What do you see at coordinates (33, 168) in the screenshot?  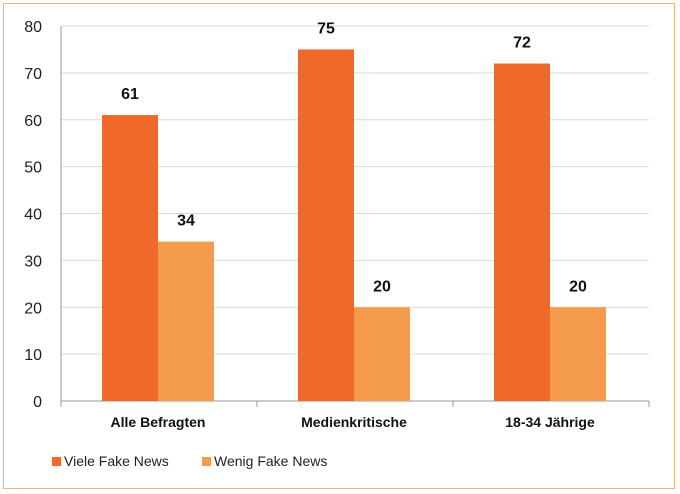 I see `y-tick-label-50: 50` at bounding box center [33, 168].